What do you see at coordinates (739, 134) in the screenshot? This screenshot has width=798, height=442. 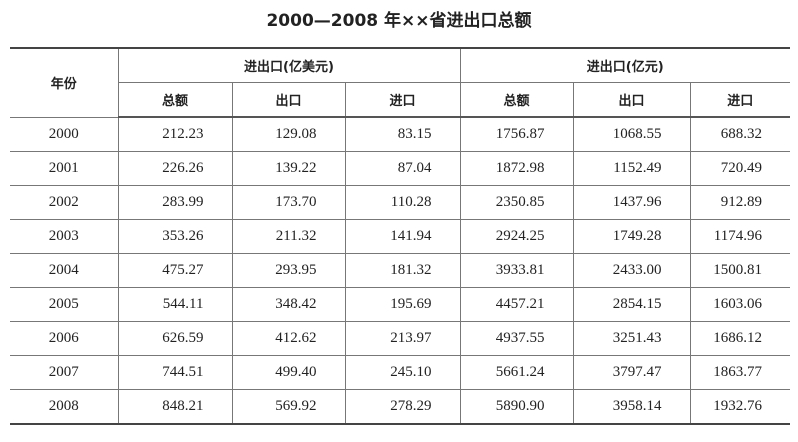 I see `value-cell: 688.32` at bounding box center [739, 134].